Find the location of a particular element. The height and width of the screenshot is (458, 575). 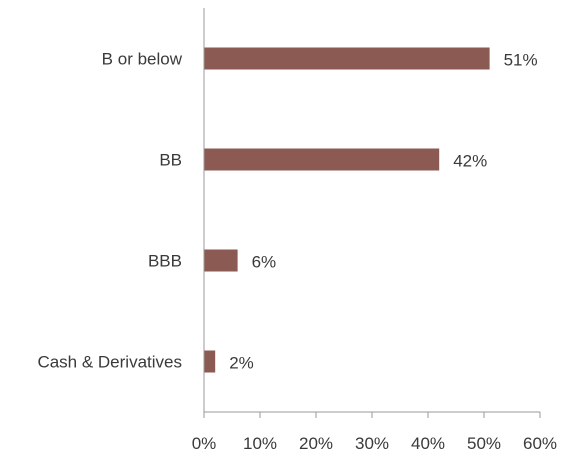

x-tick-label: 10% is located at coordinates (260, 443).